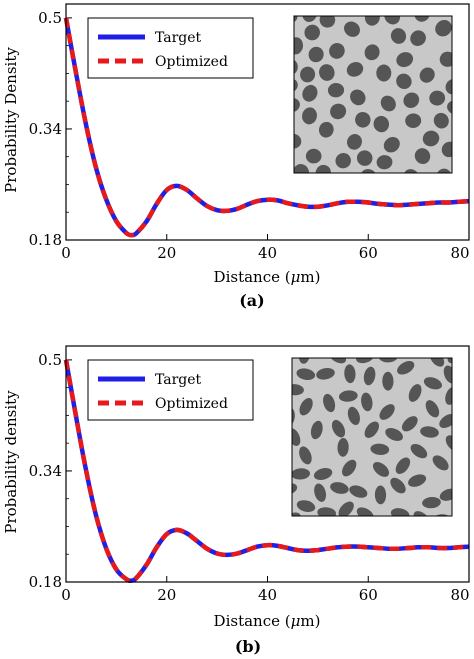 This screenshot has height=659, width=474. I want to click on legend-label-target-a: Target, so click(178, 38).